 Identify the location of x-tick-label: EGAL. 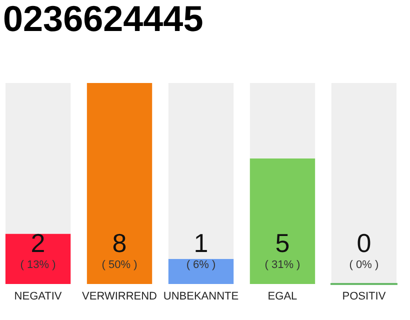
(283, 296).